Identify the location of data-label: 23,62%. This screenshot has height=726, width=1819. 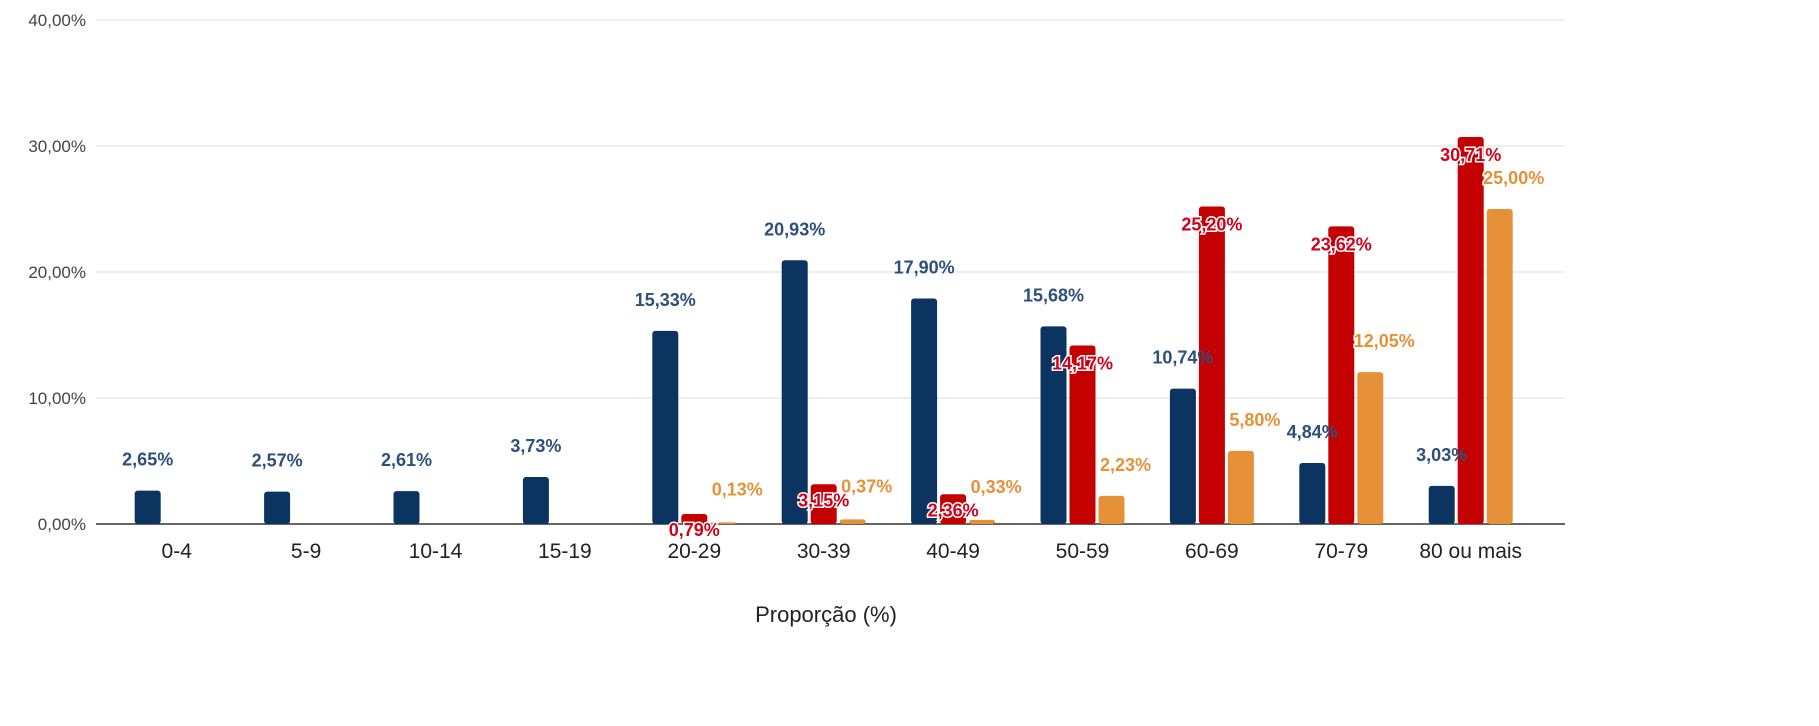
(1341, 244).